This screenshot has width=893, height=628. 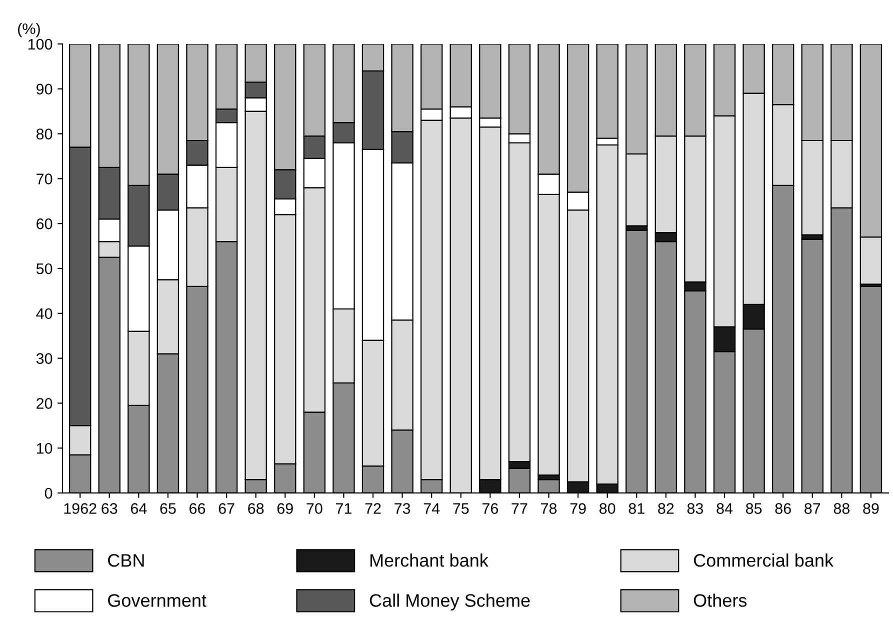 I want to click on legend-label: Commercial bank, so click(x=764, y=560).